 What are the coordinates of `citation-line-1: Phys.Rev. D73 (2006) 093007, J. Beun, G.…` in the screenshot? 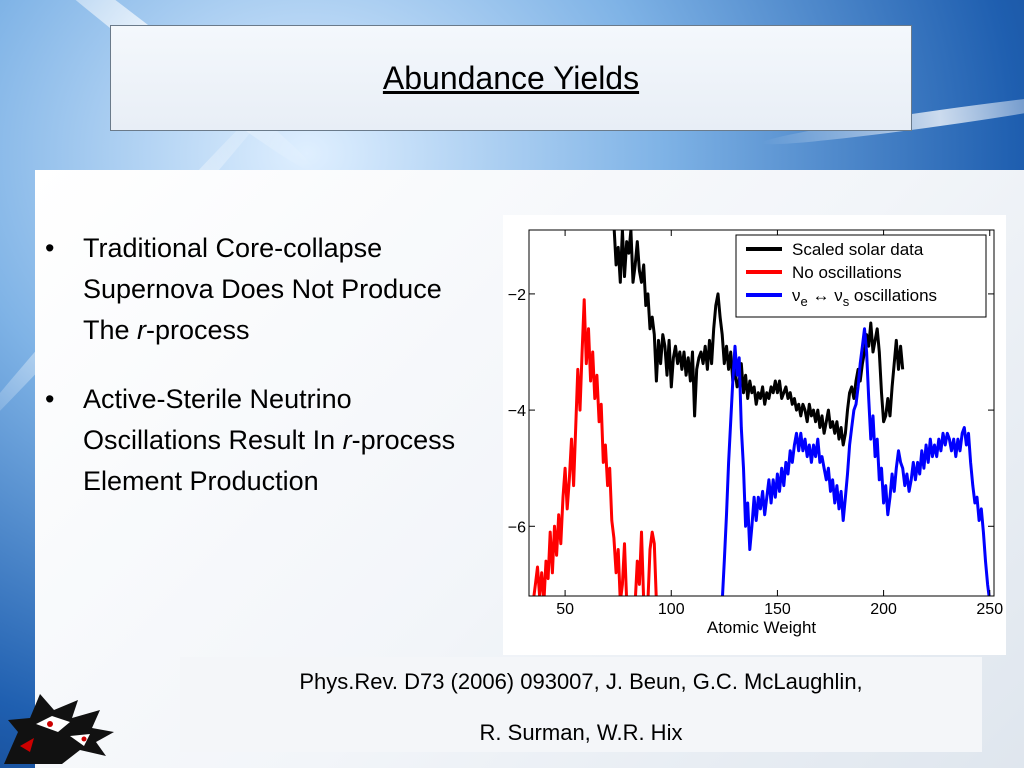 It's located at (581, 681).